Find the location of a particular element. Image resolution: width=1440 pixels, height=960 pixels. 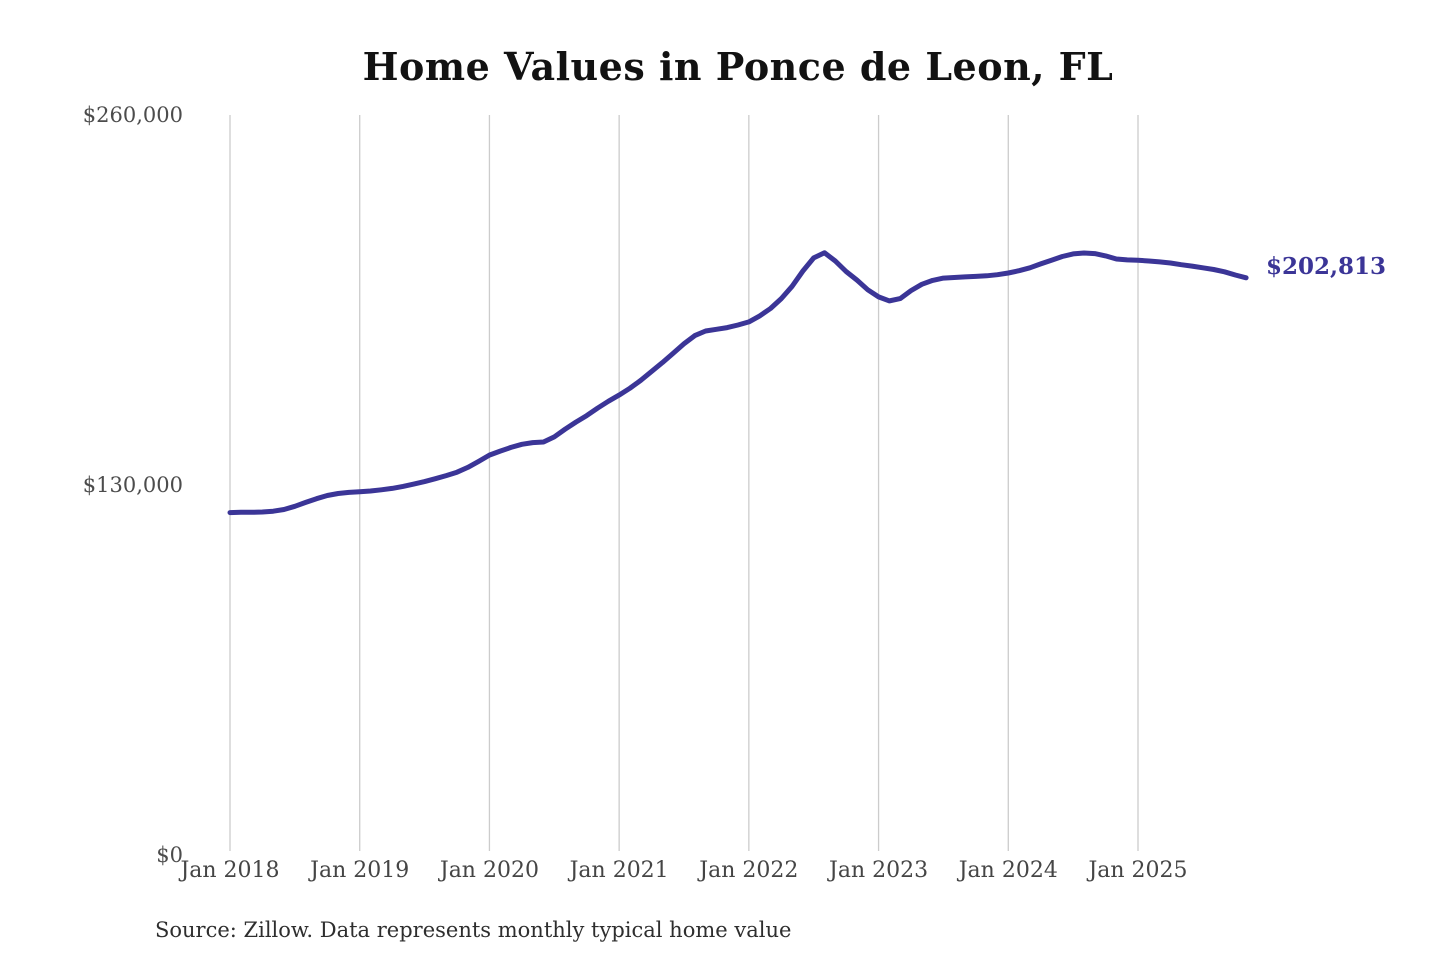

y-axis-tick-260000: $260,000 is located at coordinates (132, 115).